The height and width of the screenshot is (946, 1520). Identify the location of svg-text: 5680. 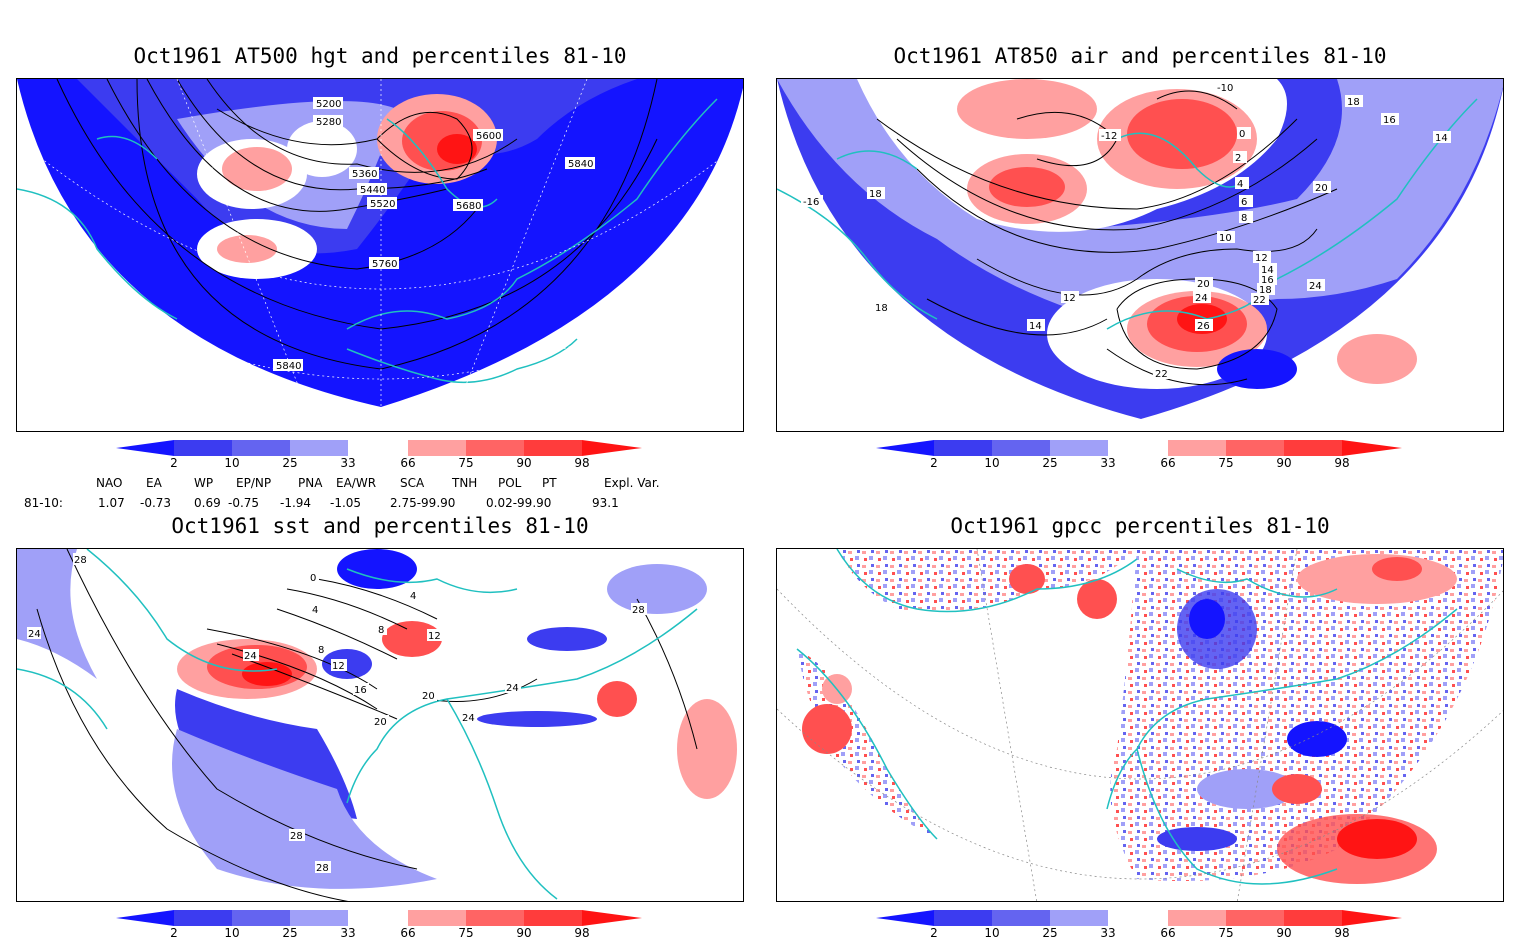
(468, 206).